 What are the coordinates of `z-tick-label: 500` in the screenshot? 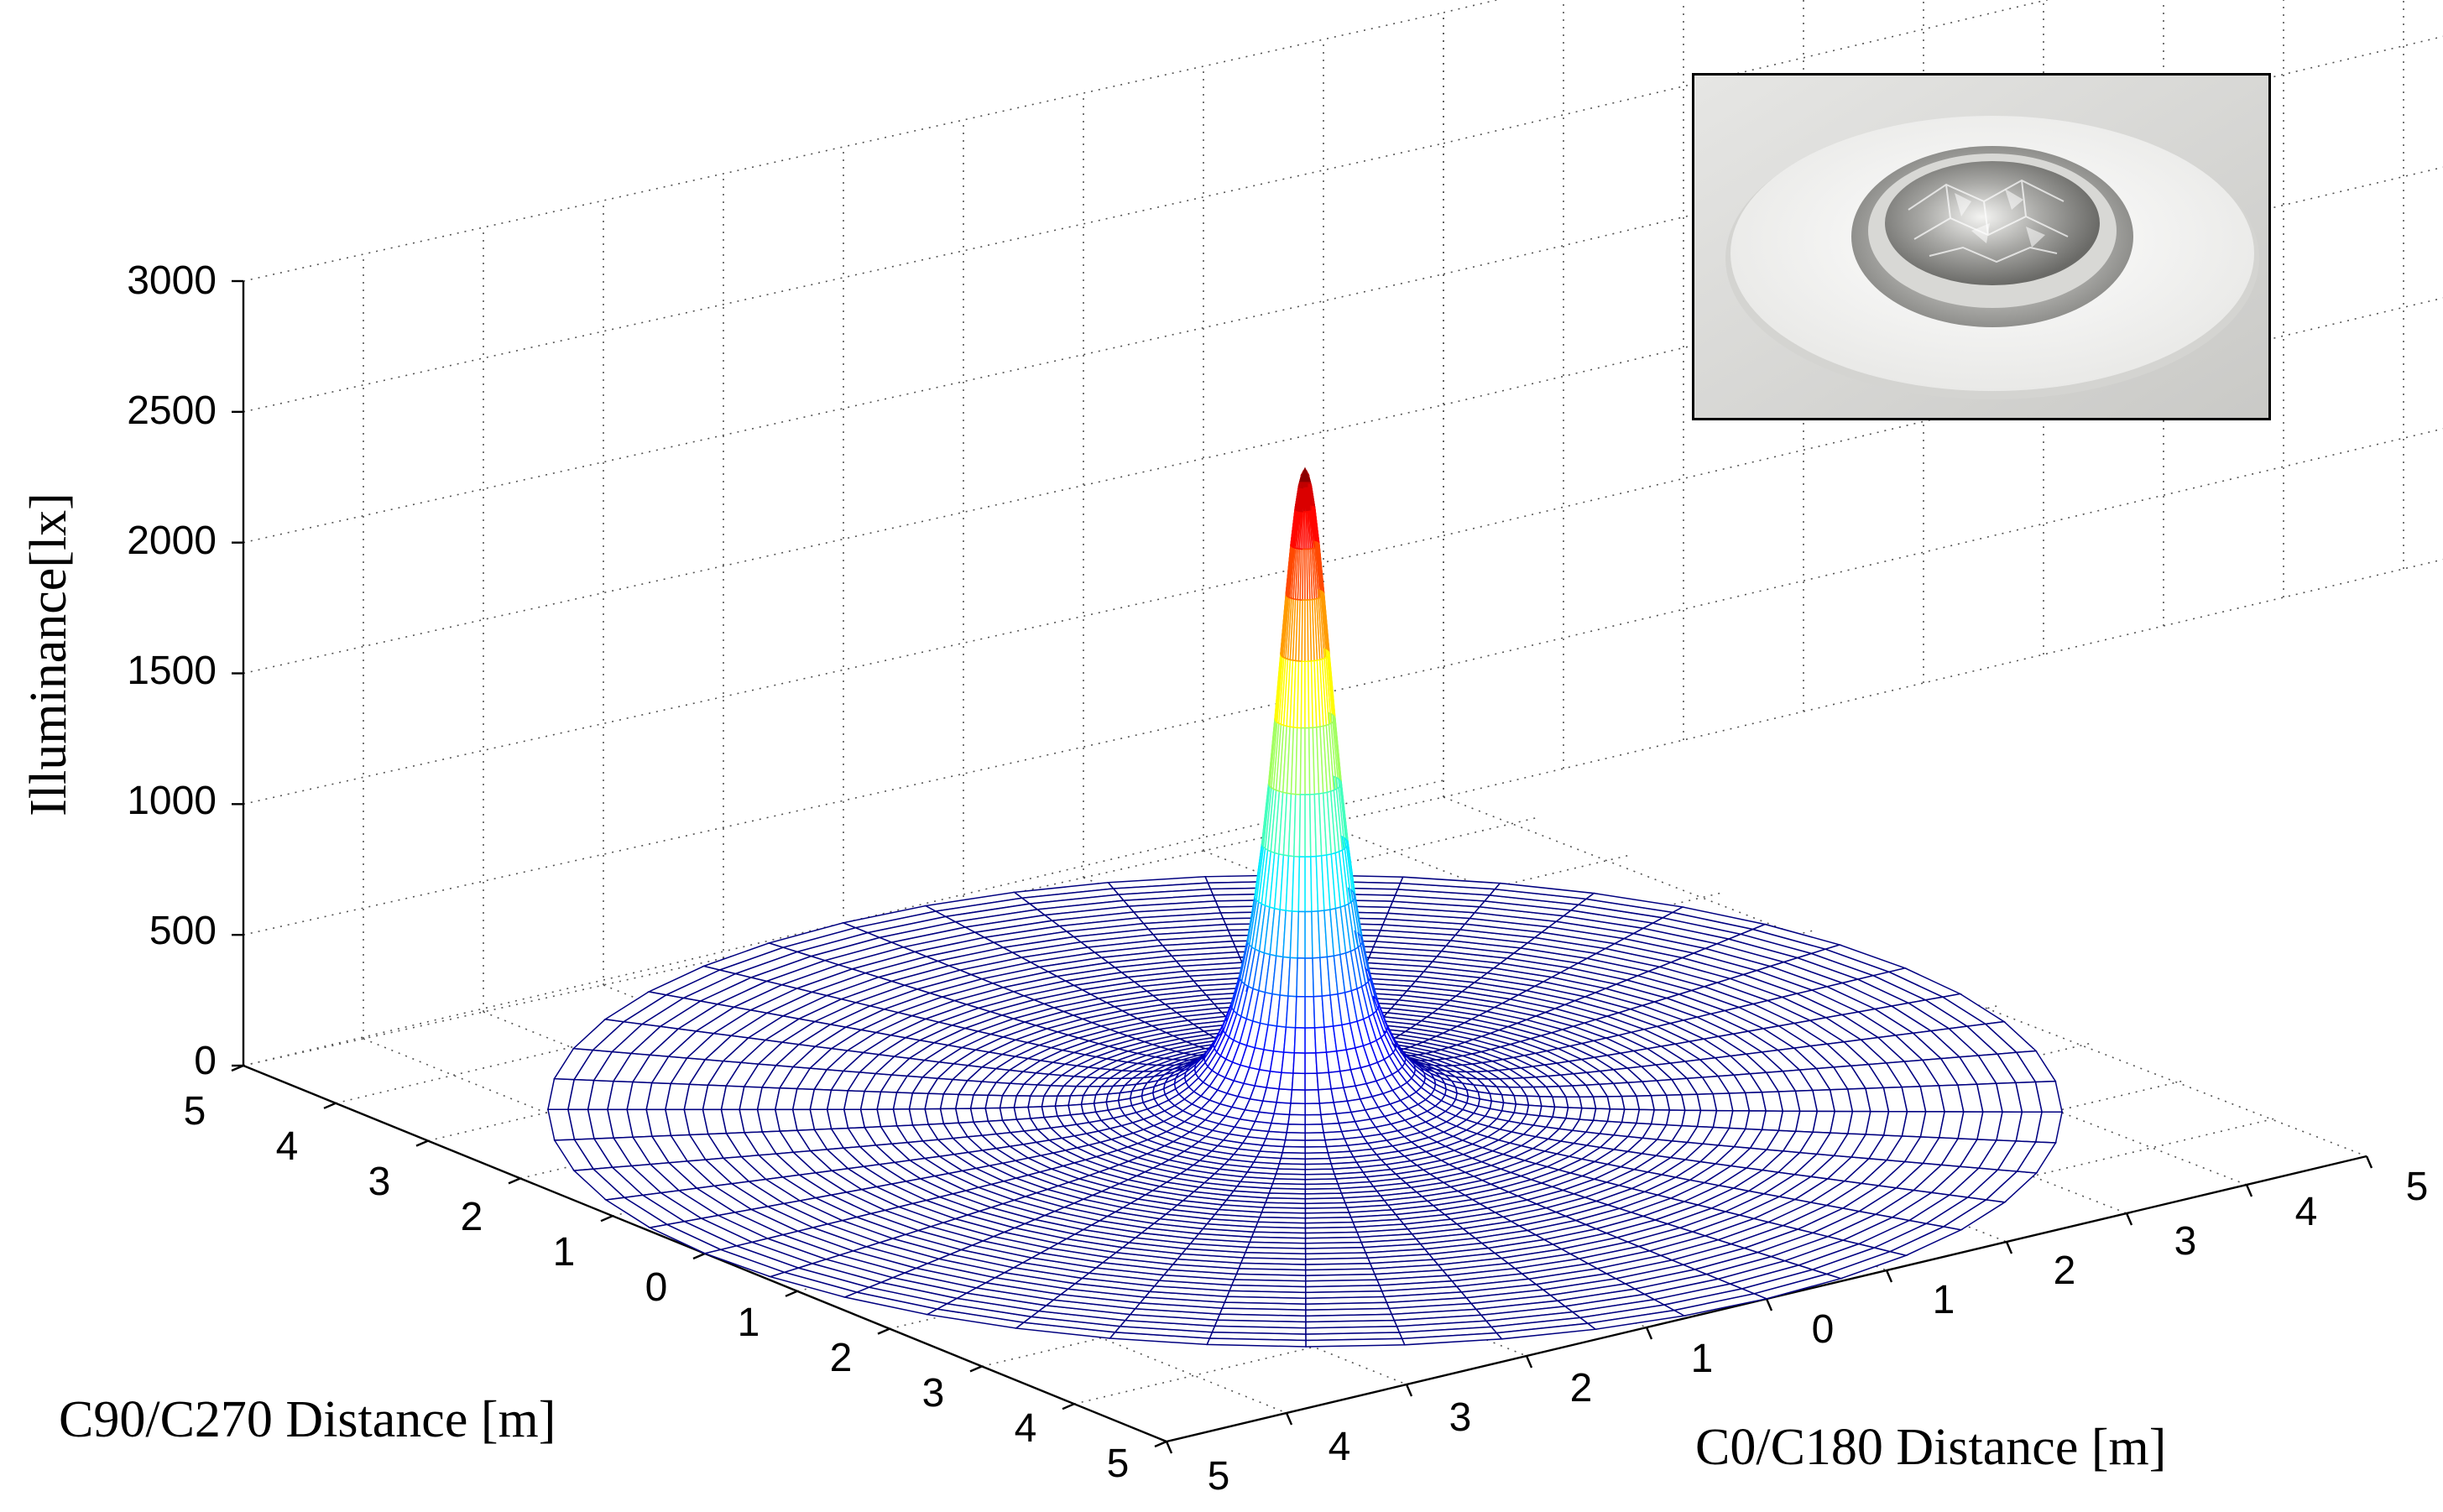 It's located at (183, 931).